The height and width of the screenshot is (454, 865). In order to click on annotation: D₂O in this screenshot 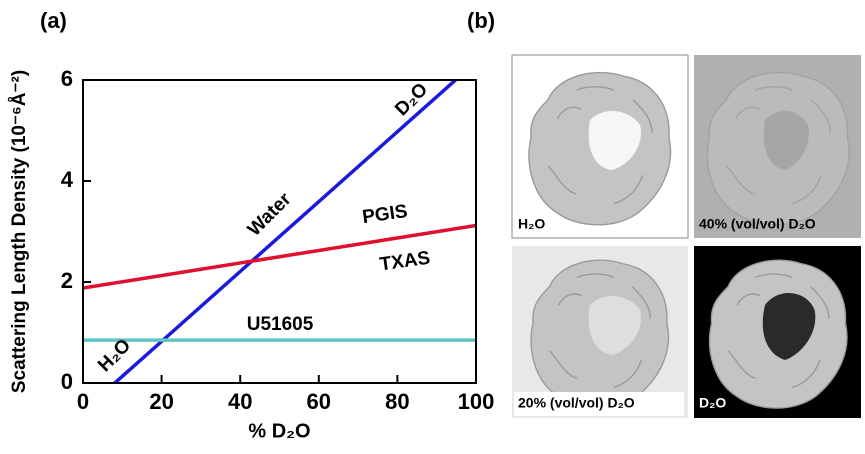, I will do `click(411, 99)`.